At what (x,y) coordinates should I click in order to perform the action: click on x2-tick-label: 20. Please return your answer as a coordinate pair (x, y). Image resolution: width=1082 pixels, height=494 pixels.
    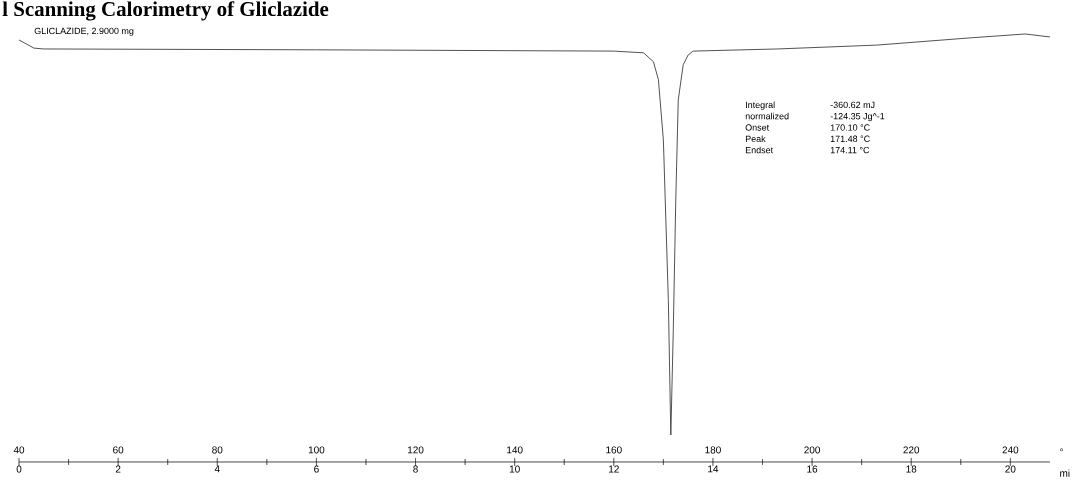
    Looking at the image, I should click on (1010, 469).